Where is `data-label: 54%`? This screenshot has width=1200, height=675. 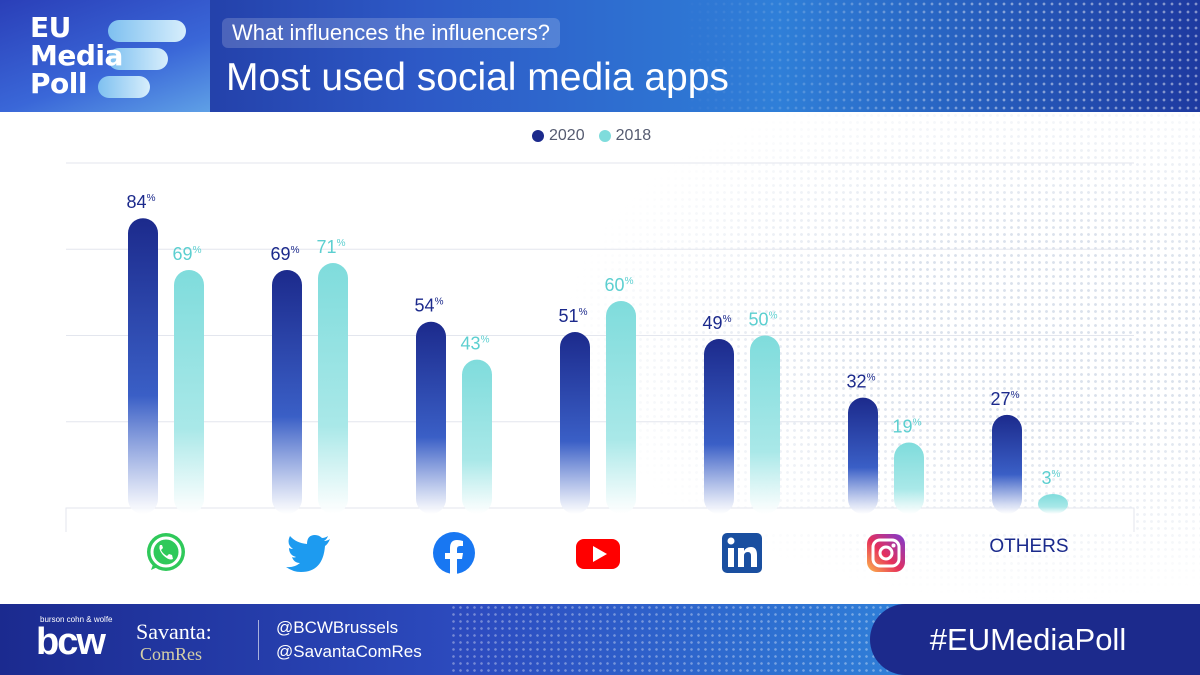 data-label: 54% is located at coordinates (429, 306).